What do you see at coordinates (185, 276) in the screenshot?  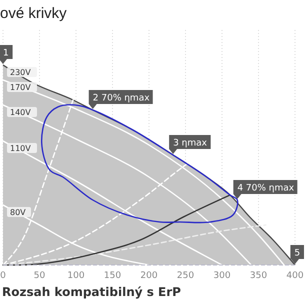 I see `x-tick-label: 250` at bounding box center [185, 276].